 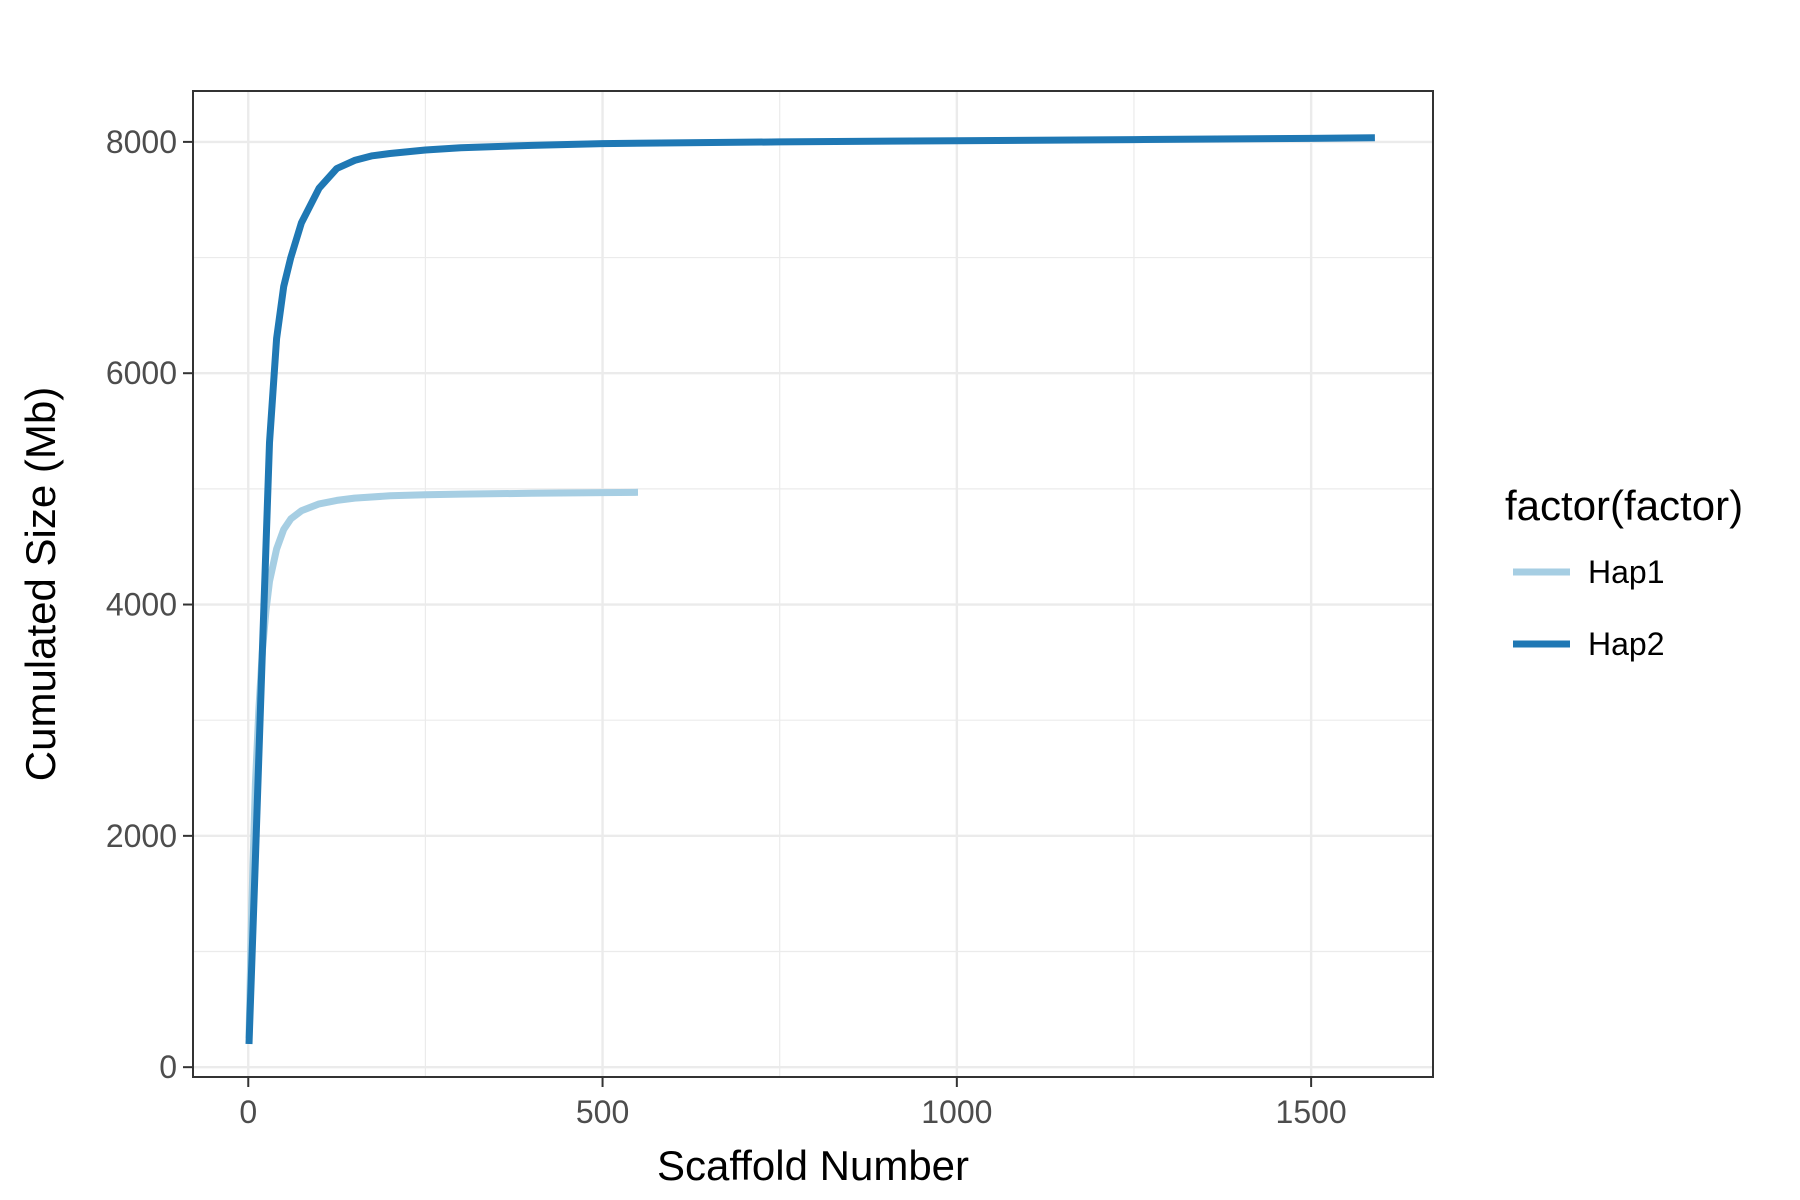 I want to click on x-axis-title: Scaffold Number, so click(x=813, y=1165).